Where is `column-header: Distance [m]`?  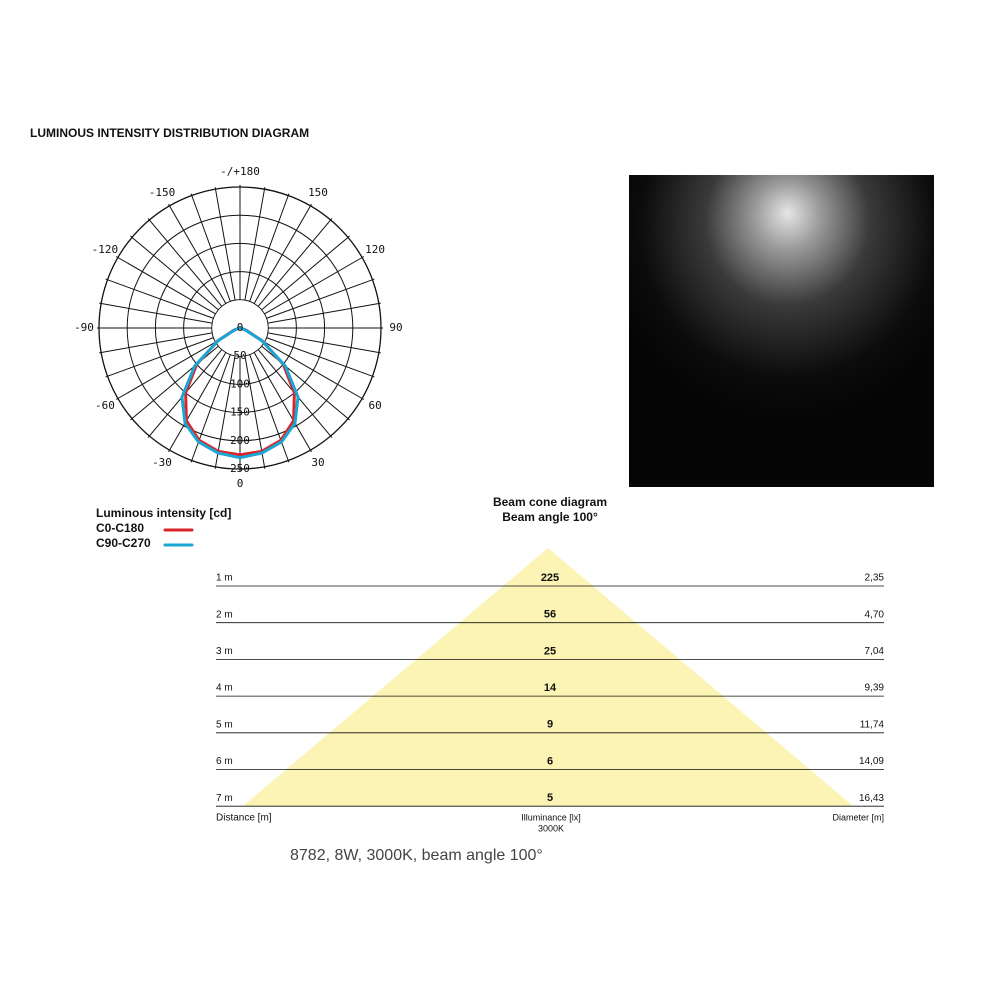 column-header: Distance [m] is located at coordinates (244, 818).